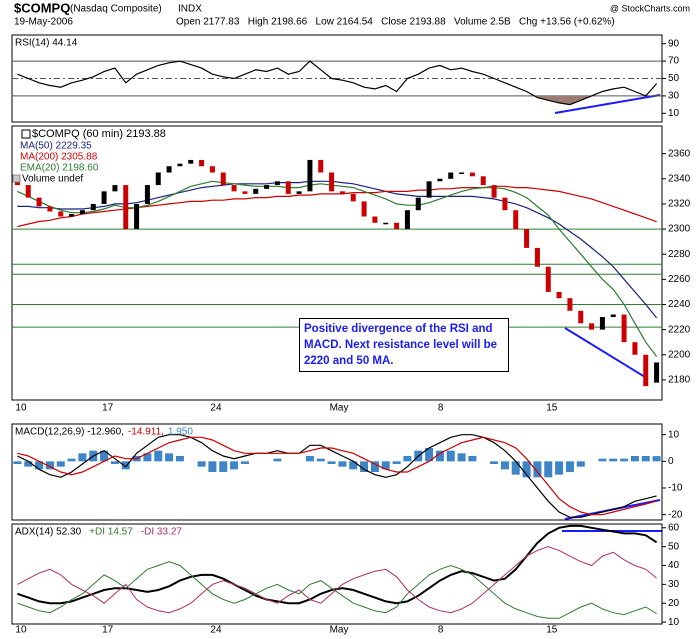 This screenshot has height=639, width=700. I want to click on y-tick-label: 40, so click(674, 565).